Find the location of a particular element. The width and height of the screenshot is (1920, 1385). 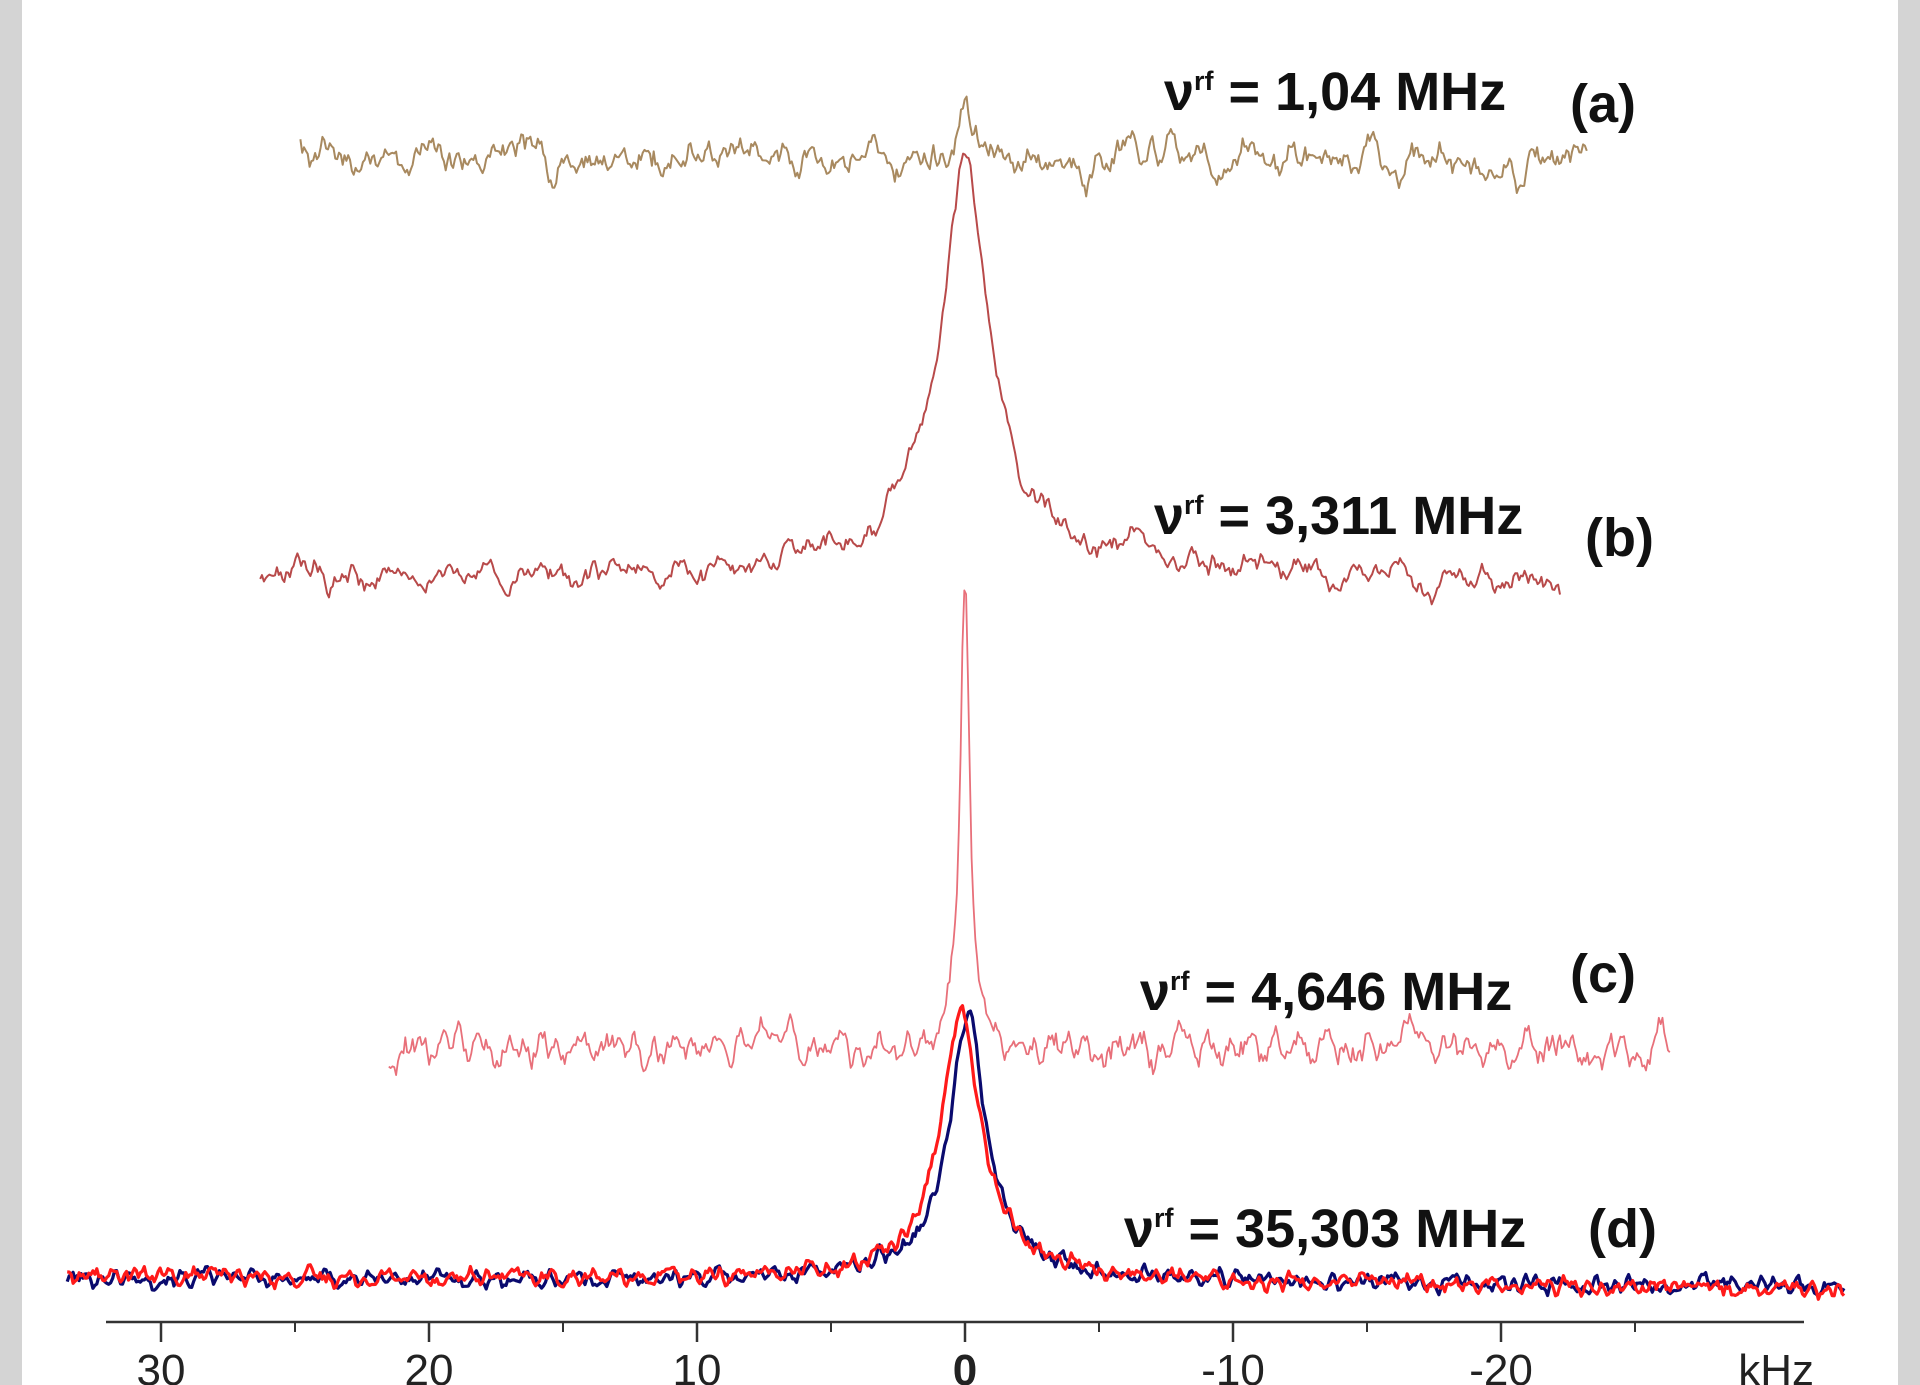

x-axis: 30 20 10 0 -10 -20 is located at coordinates (955, 1352).